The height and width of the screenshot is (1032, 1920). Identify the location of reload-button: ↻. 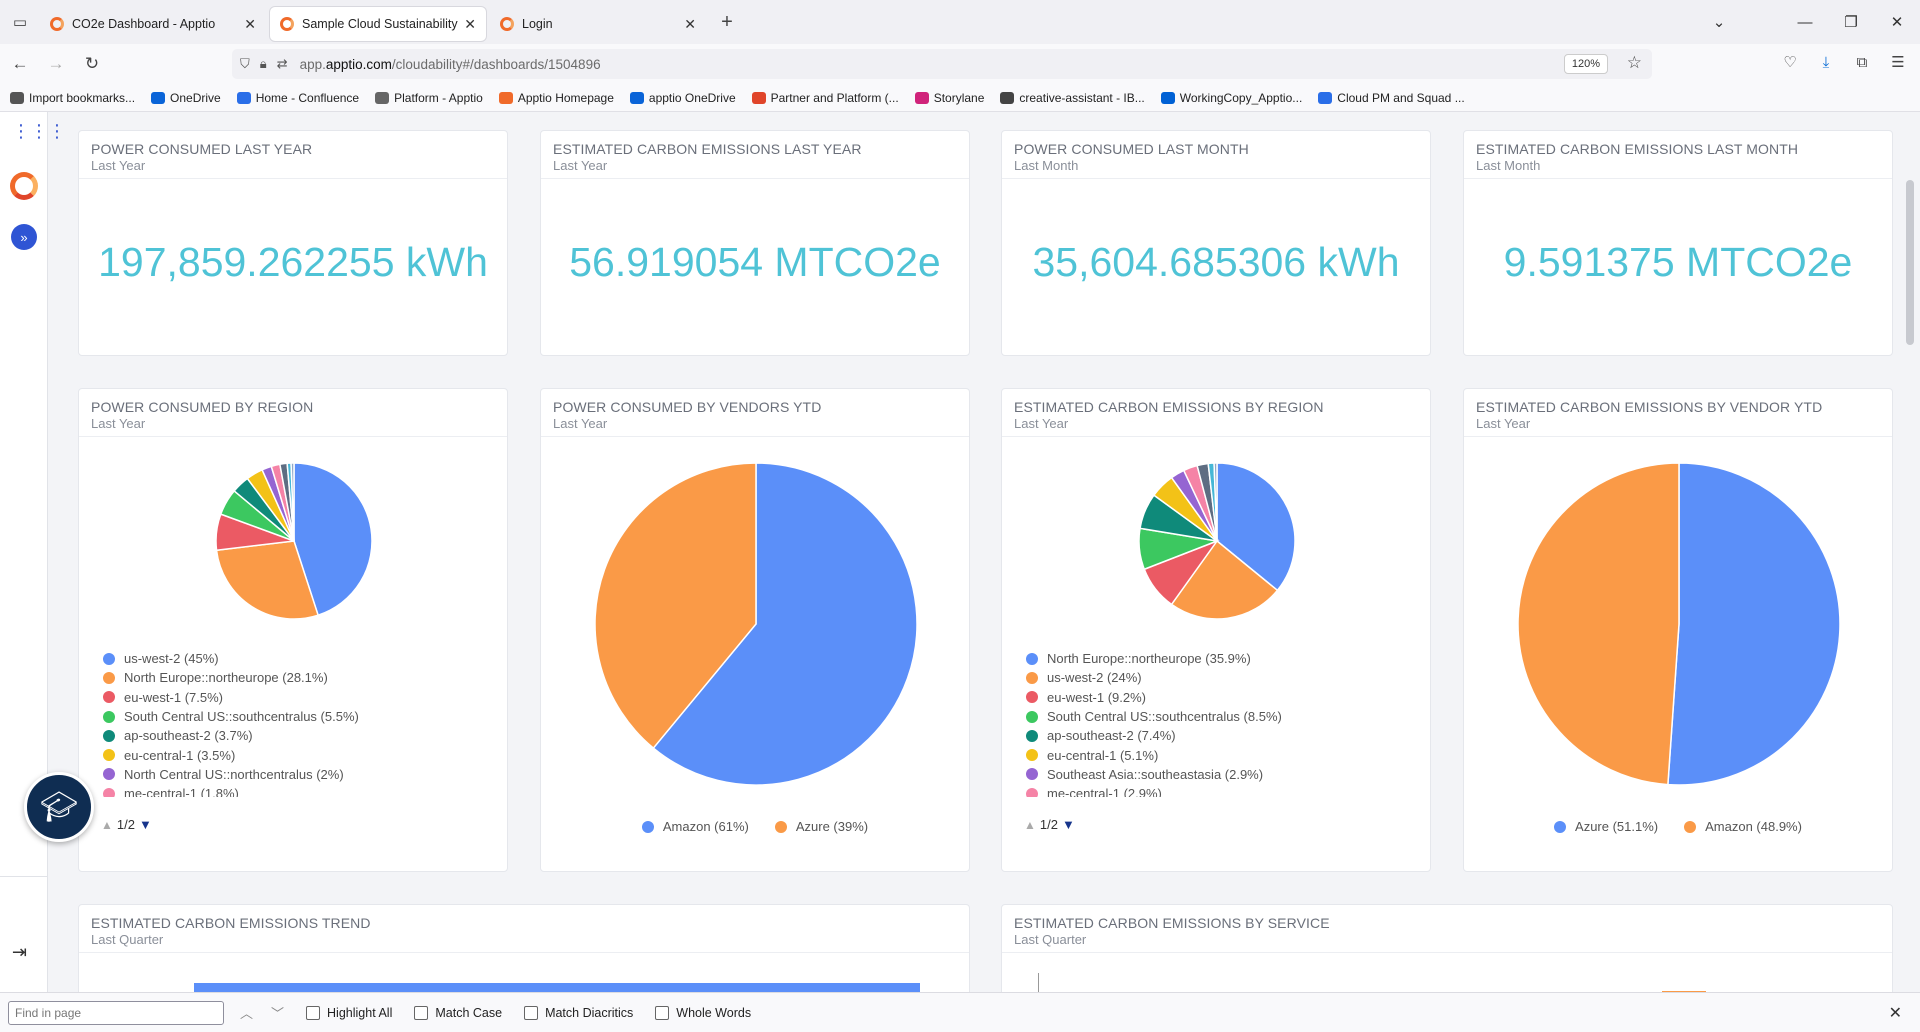
(92, 63).